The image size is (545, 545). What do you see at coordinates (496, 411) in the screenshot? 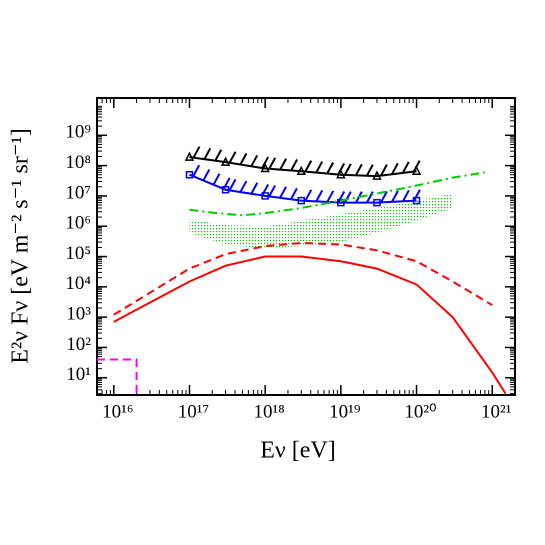
I see `x-tick-label: 10²¹` at bounding box center [496, 411].